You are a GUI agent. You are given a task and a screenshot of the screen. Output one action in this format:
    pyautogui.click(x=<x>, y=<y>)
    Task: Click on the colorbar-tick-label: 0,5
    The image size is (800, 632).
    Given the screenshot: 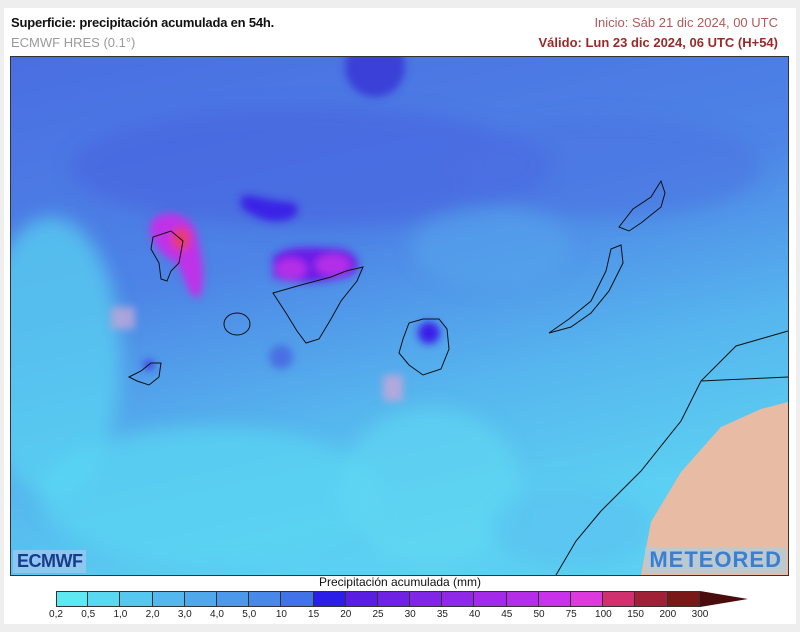 What is the action you would take?
    pyautogui.click(x=88, y=614)
    